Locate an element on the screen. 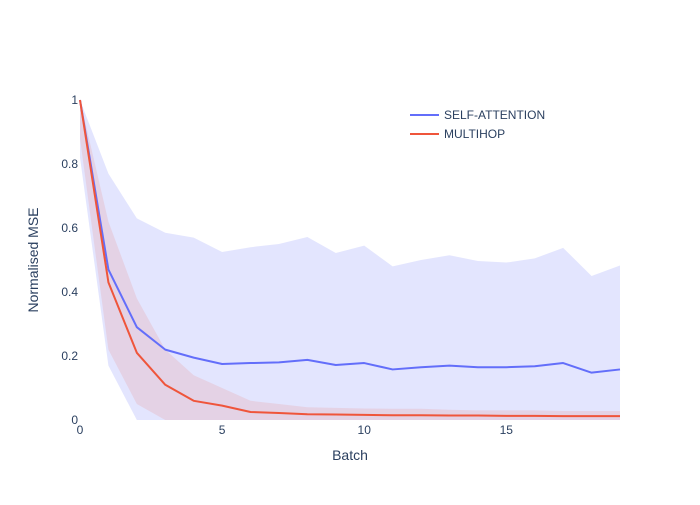 This screenshot has height=505, width=700. legend-item-self-attention: SELF-ATTENTION is located at coordinates (477, 115).